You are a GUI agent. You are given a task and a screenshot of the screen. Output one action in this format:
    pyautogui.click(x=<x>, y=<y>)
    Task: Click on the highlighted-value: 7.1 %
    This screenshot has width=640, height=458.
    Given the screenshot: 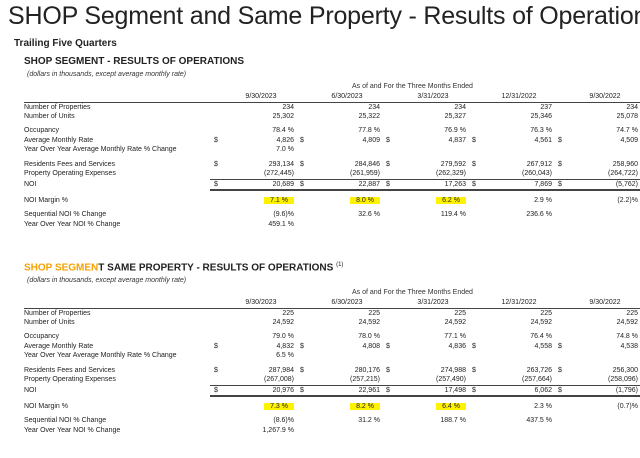 What is the action you would take?
    pyautogui.click(x=279, y=200)
    